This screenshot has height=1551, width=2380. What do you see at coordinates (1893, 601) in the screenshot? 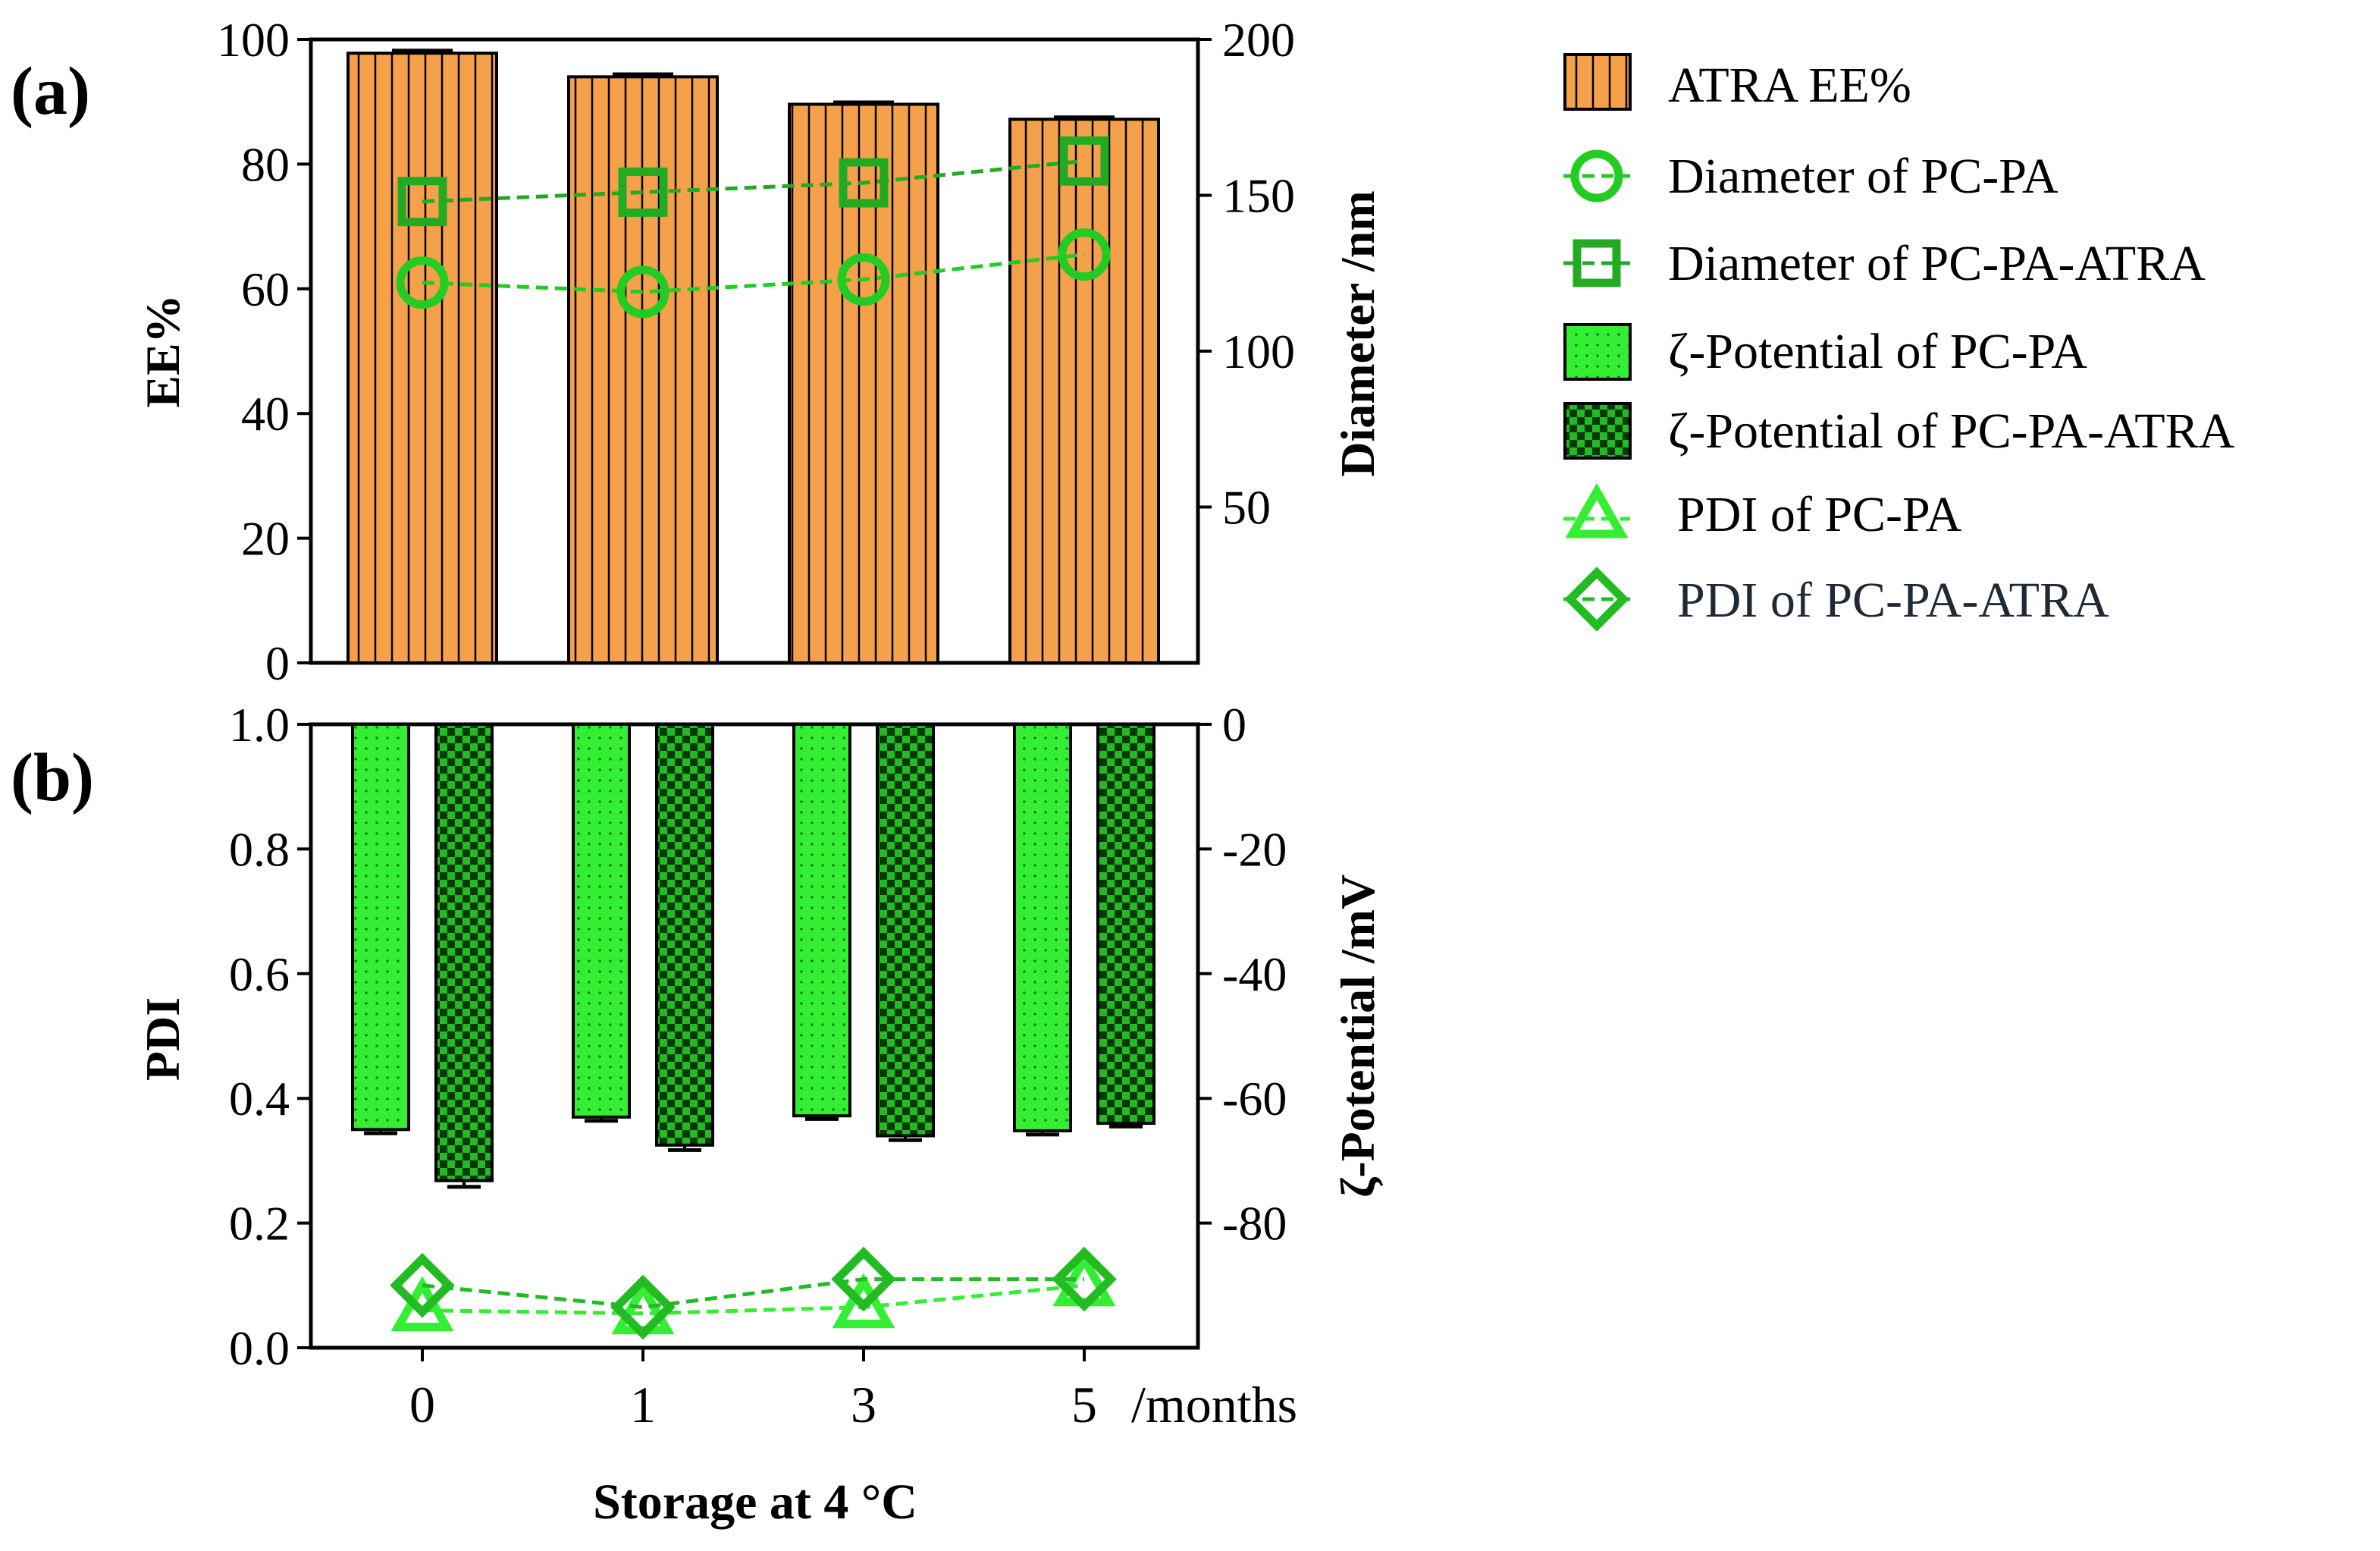
I see `legend-label: PDI of PC-PA-ATRA` at bounding box center [1893, 601].